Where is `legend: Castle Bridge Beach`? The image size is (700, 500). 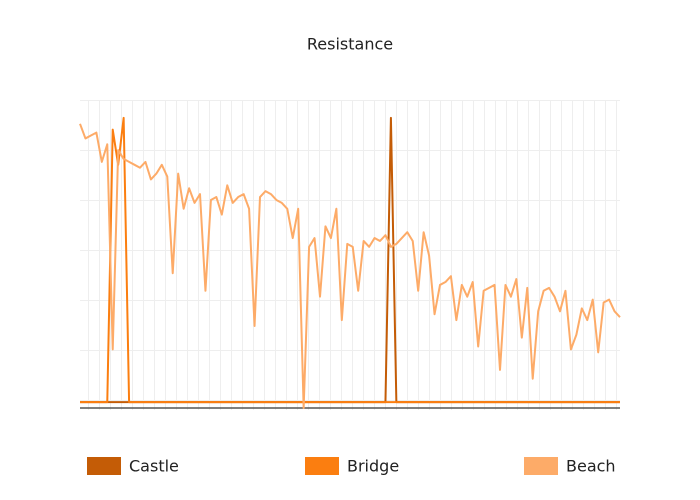
legend: Castle Bridge Beach is located at coordinates (351, 466).